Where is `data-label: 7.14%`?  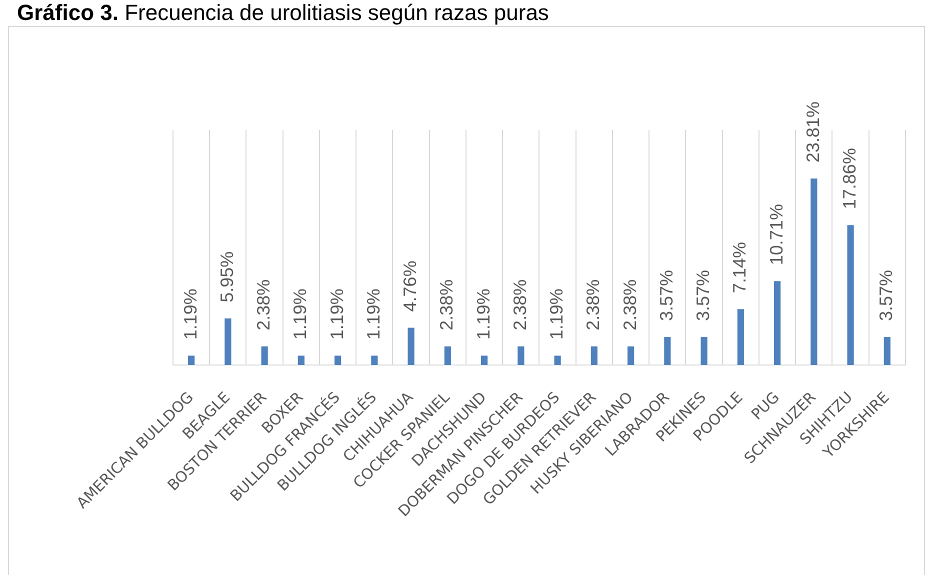 data-label: 7.14% is located at coordinates (740, 268).